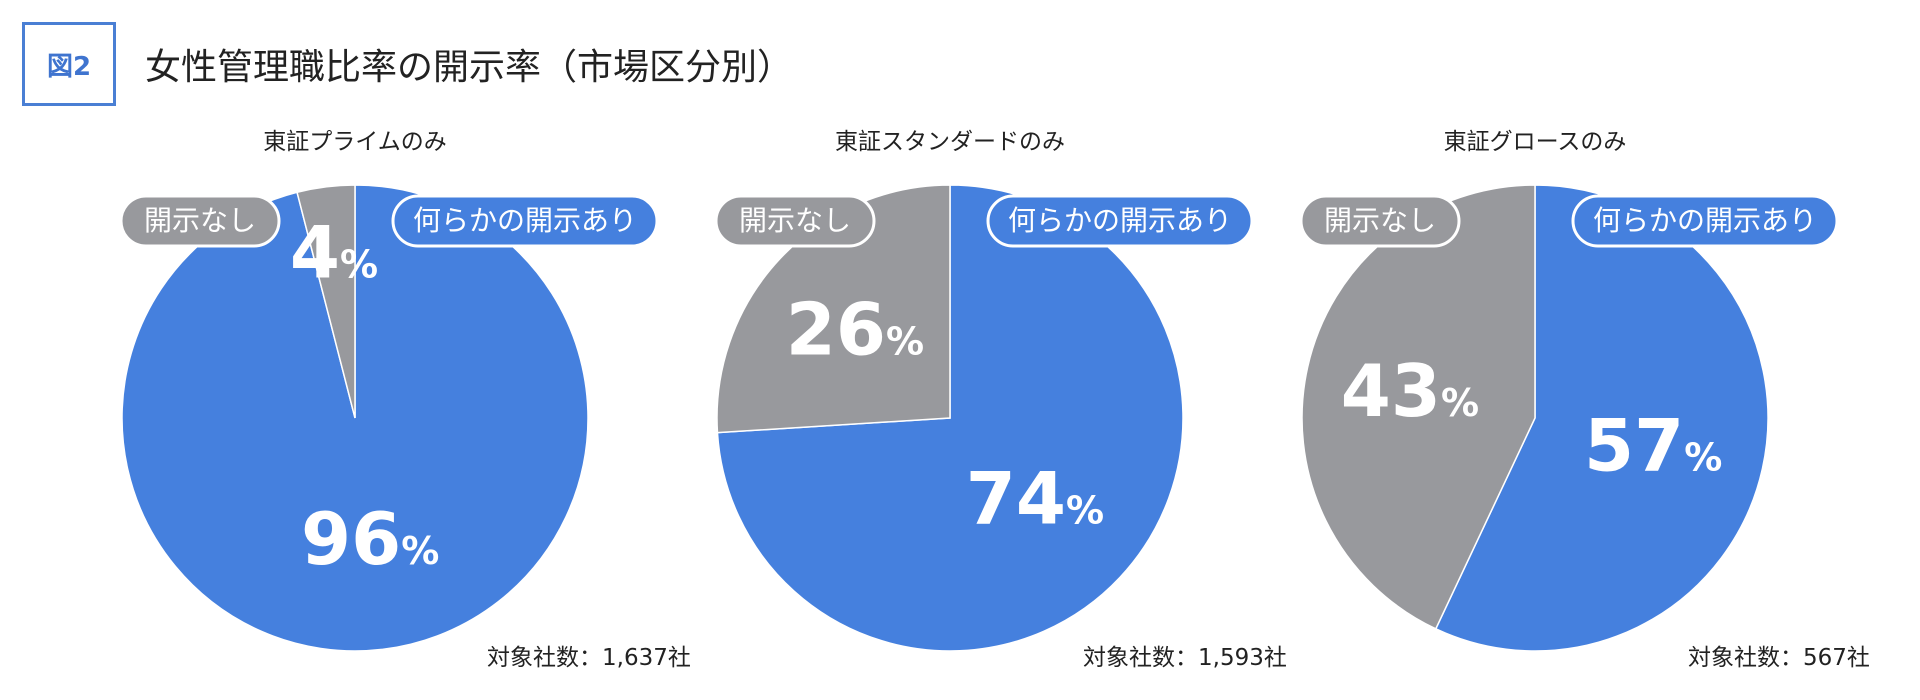 The width and height of the screenshot is (1920, 700). Describe the element at coordinates (69, 64) in the screenshot. I see `figure-badge: 図2` at that location.